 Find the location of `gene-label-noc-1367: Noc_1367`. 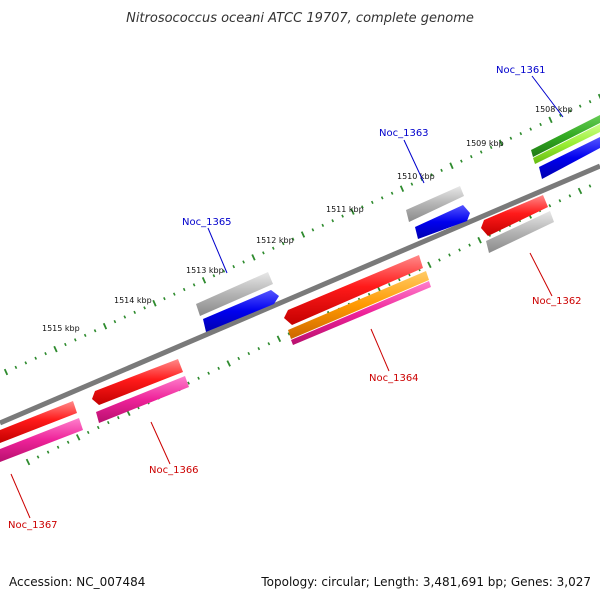

gene-label-noc-1367: Noc_1367 is located at coordinates (33, 525).